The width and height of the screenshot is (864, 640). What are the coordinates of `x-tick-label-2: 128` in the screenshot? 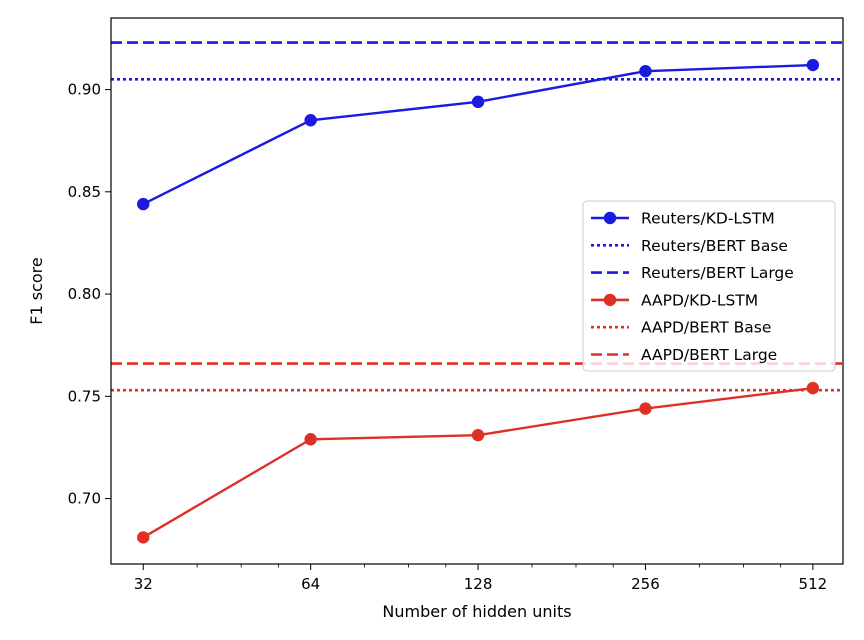 It's located at (478, 584).